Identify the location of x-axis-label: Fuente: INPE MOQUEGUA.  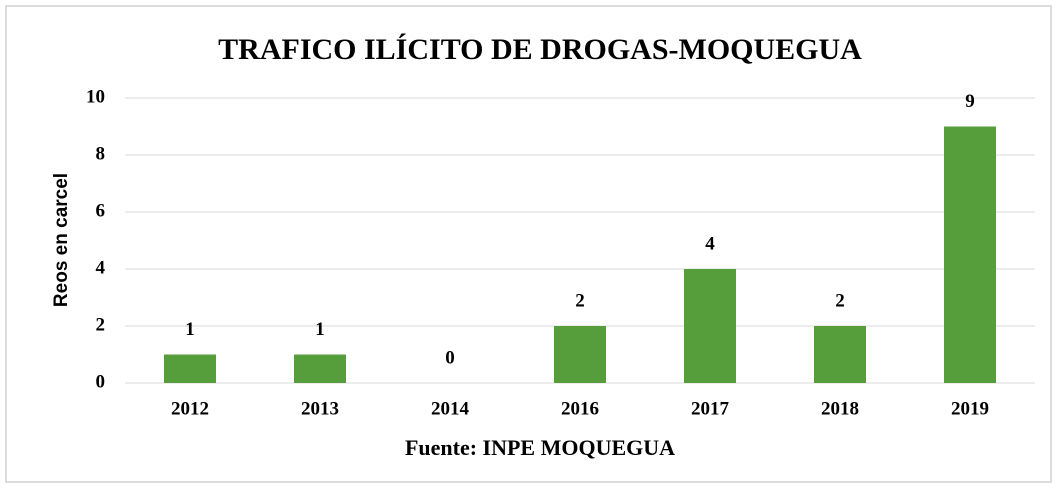
(540, 447).